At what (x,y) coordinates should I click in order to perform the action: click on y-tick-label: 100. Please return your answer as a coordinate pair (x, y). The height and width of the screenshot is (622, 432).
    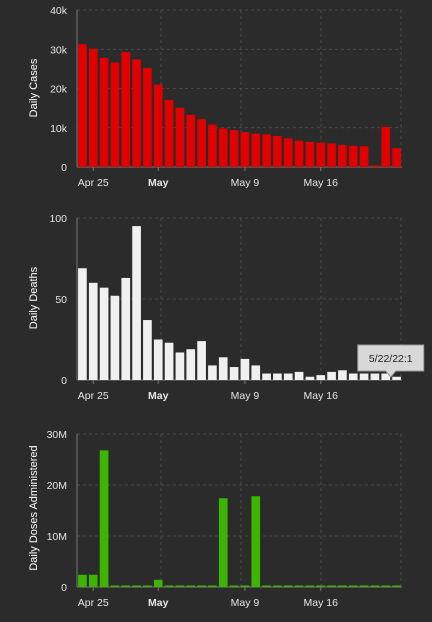
    Looking at the image, I should click on (58, 219).